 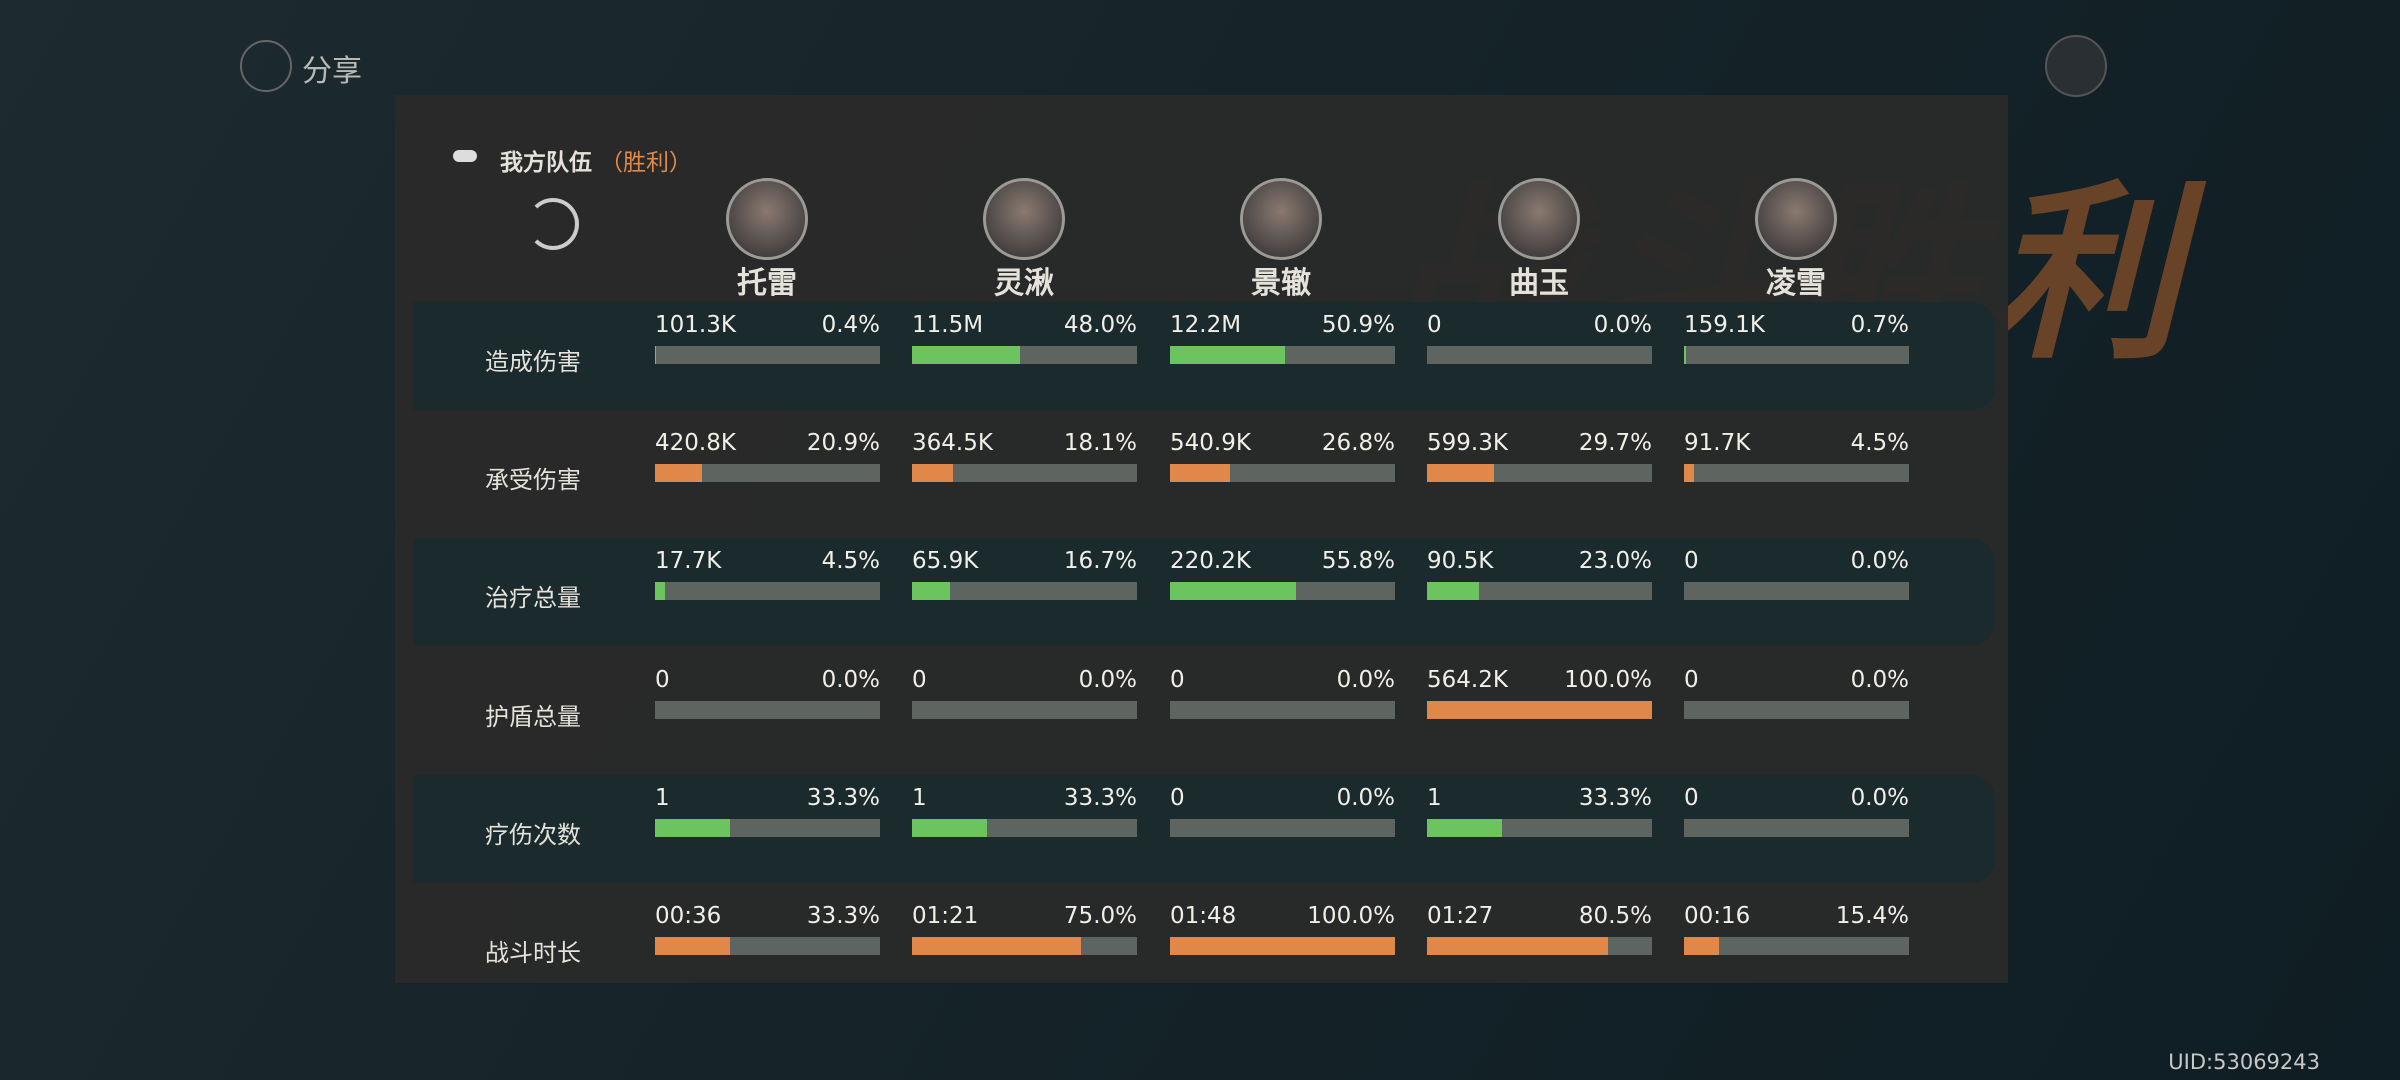 I want to click on refresh-button, so click(x=553, y=224).